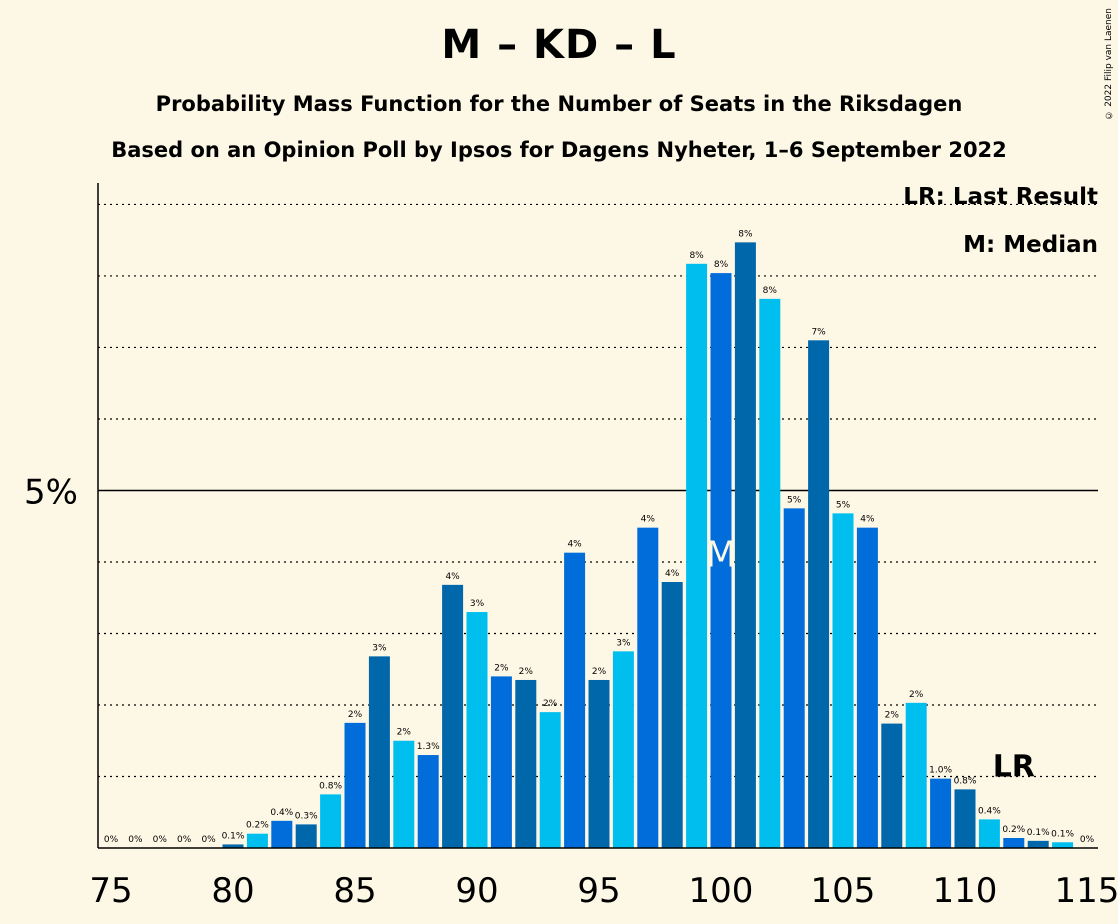  What do you see at coordinates (51, 492) in the screenshot?
I see `y-tick-label: 5%` at bounding box center [51, 492].